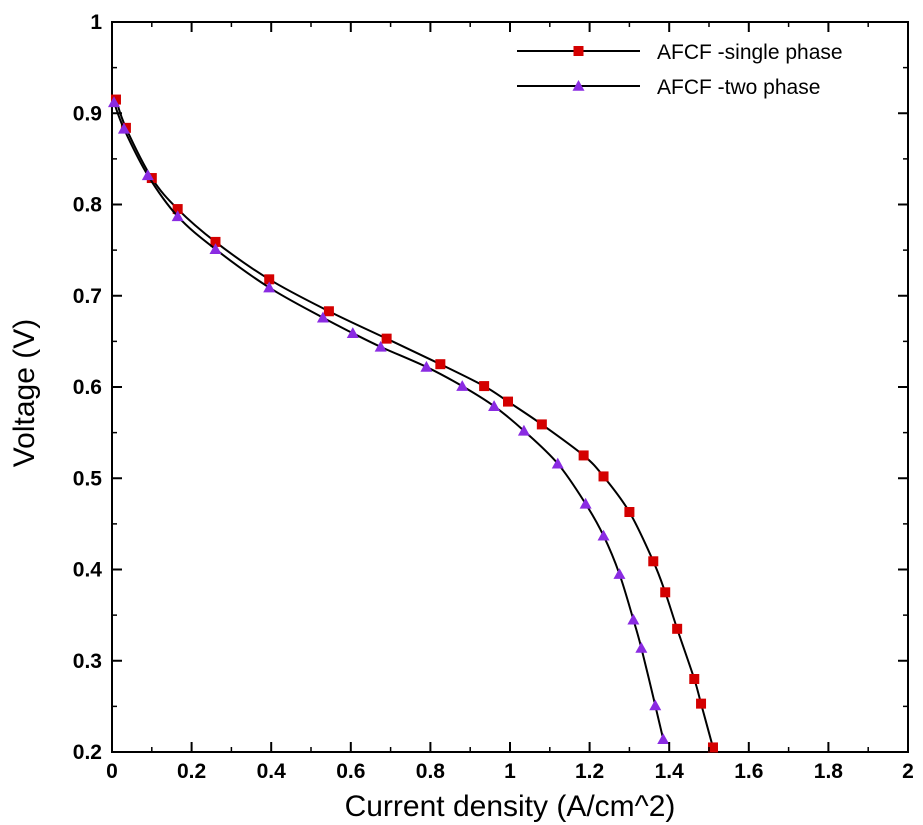 The image size is (923, 825). I want to click on y-tick-label: 0.9, so click(87, 113).